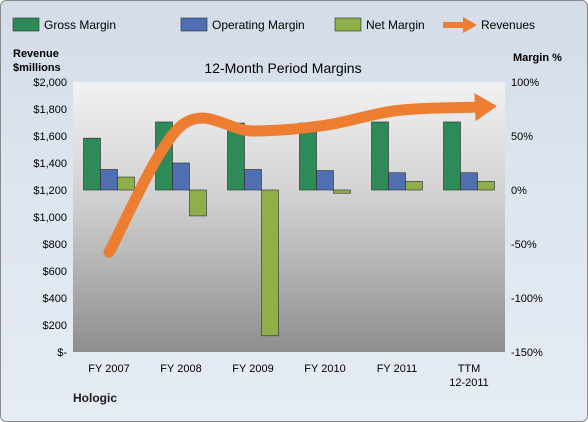 This screenshot has height=422, width=588. Describe the element at coordinates (525, 83) in the screenshot. I see `right-tick-label: 100%` at that location.